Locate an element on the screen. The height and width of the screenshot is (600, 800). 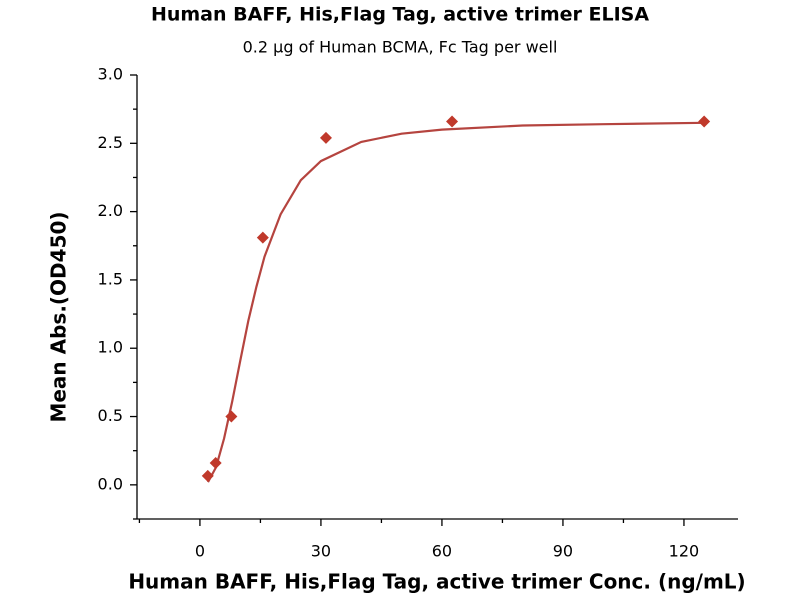
x-tick-label: 60 is located at coordinates (442, 551).